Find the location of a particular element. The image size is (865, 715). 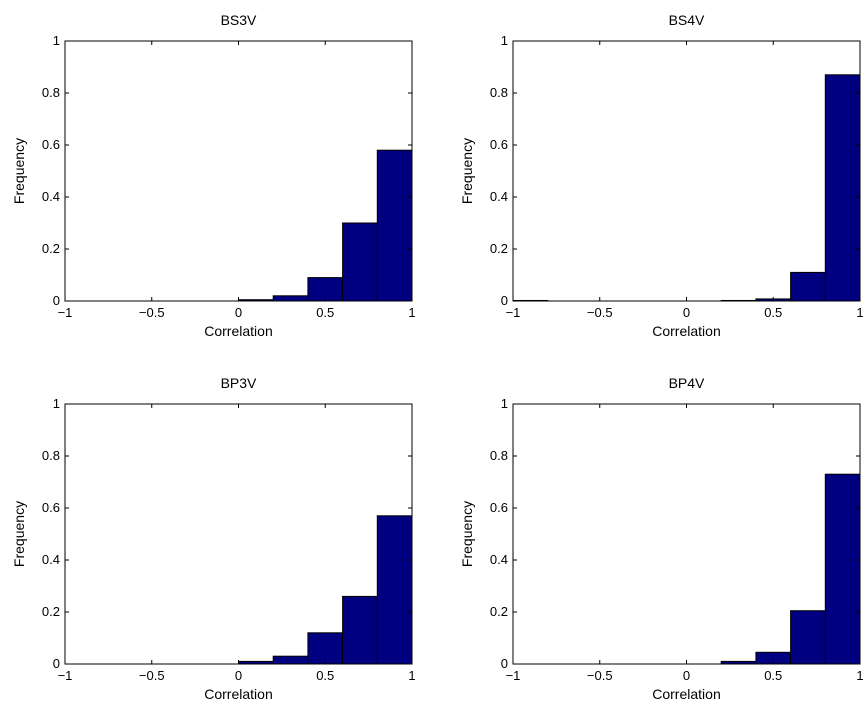

subplot-title: BP3V is located at coordinates (239, 383).